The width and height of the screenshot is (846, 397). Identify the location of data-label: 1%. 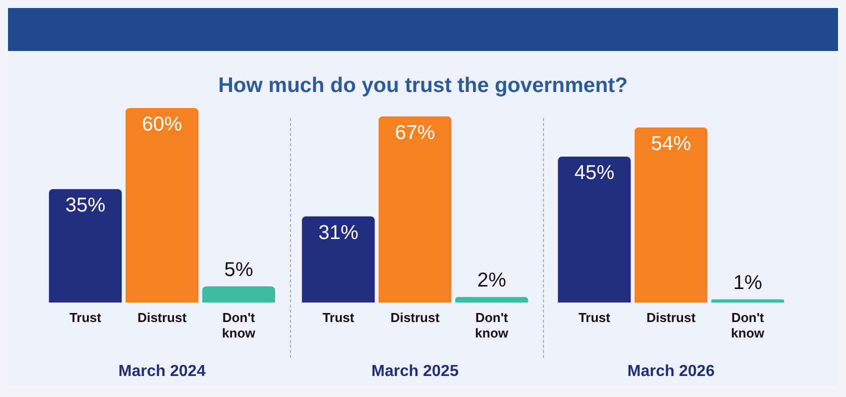
(747, 283).